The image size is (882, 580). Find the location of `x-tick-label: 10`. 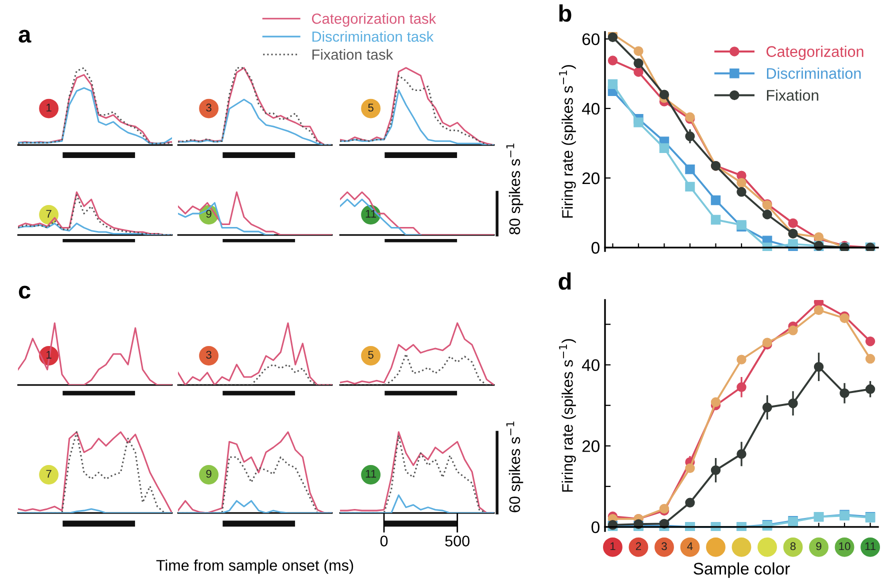

x-tick-label: 10 is located at coordinates (844, 546).